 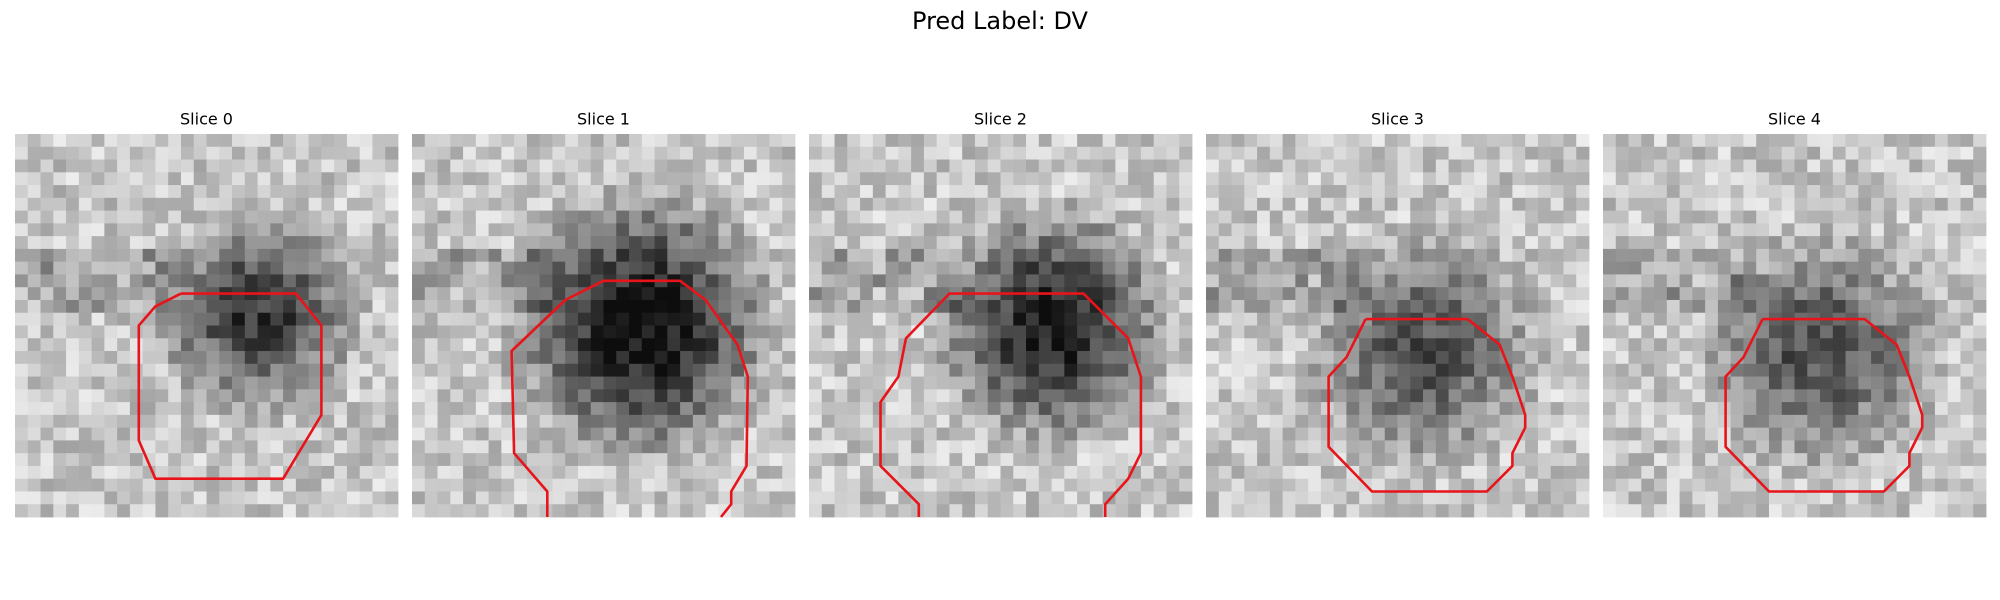 I want to click on panel-title: Slice 1, so click(x=603, y=119).